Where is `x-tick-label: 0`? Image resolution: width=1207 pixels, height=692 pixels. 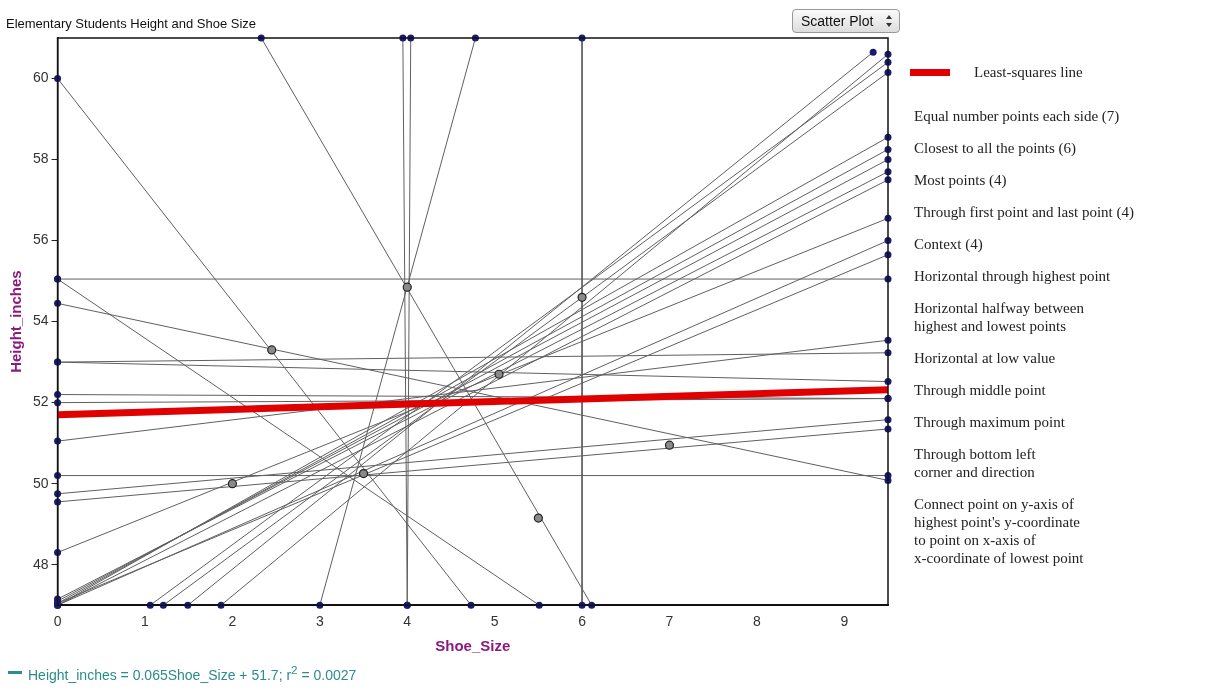 x-tick-label: 0 is located at coordinates (57, 621).